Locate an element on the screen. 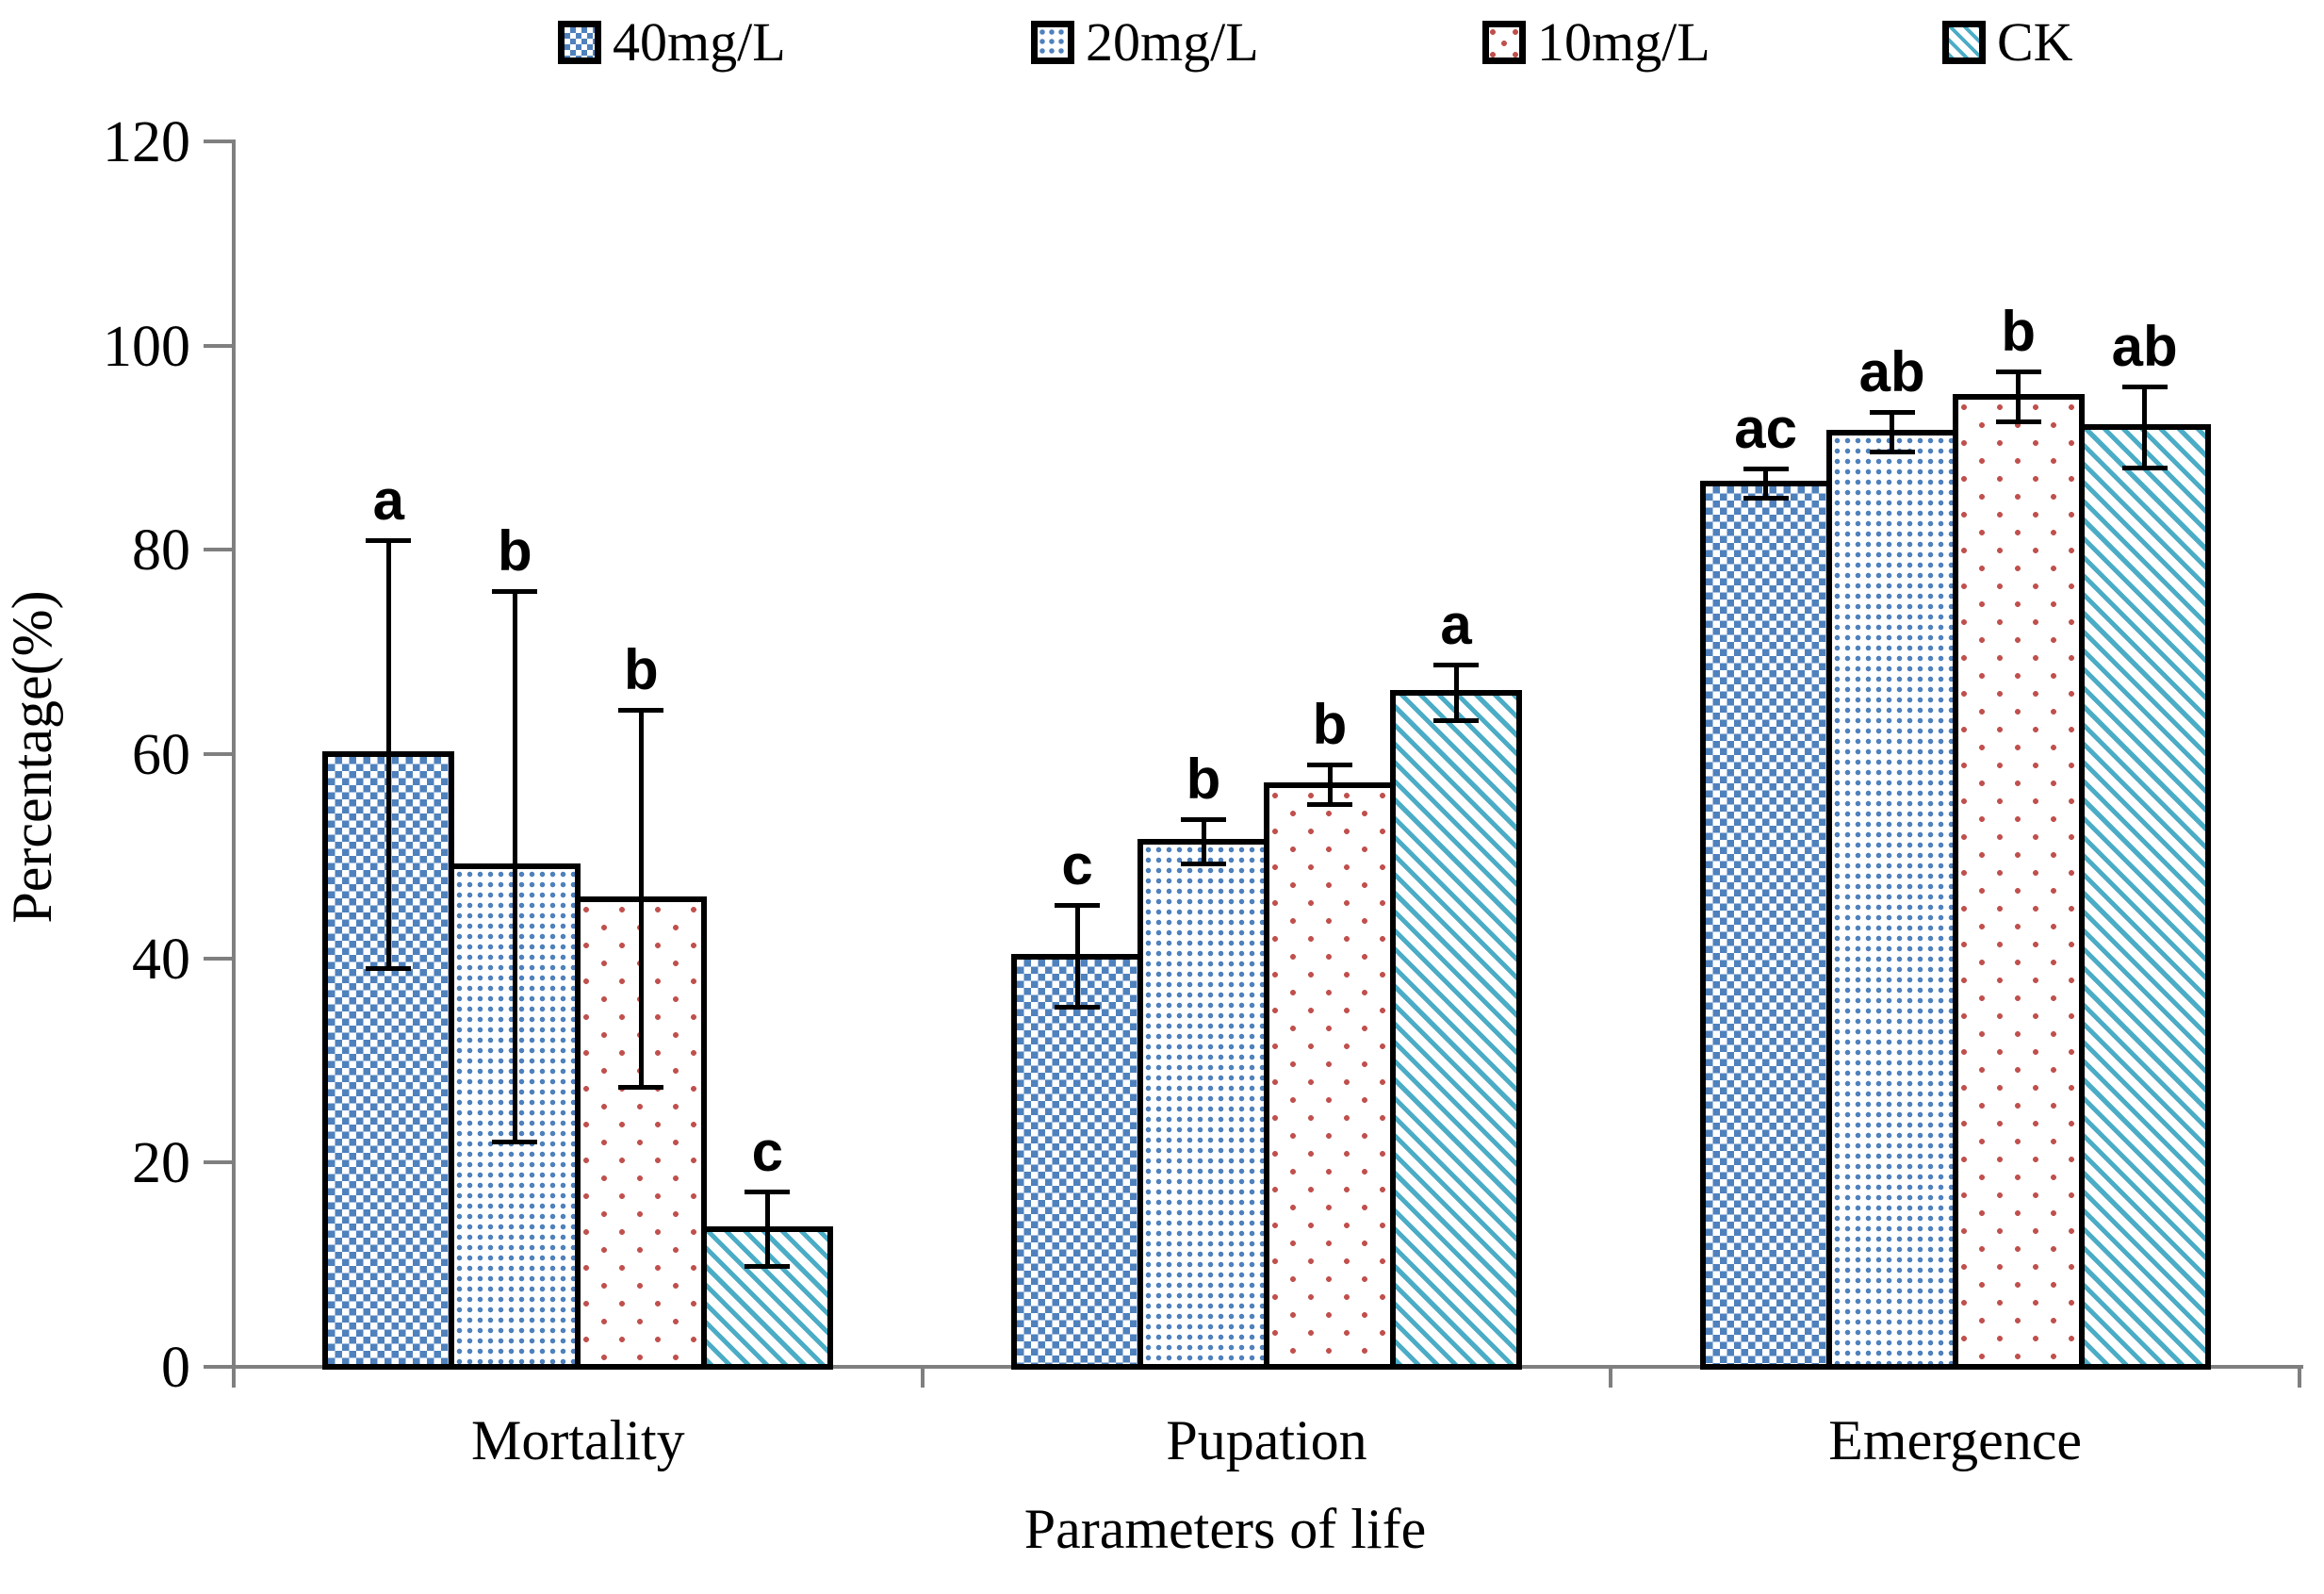 The height and width of the screenshot is (1594, 2324). legend-item-label: 10mg/L is located at coordinates (1623, 42).